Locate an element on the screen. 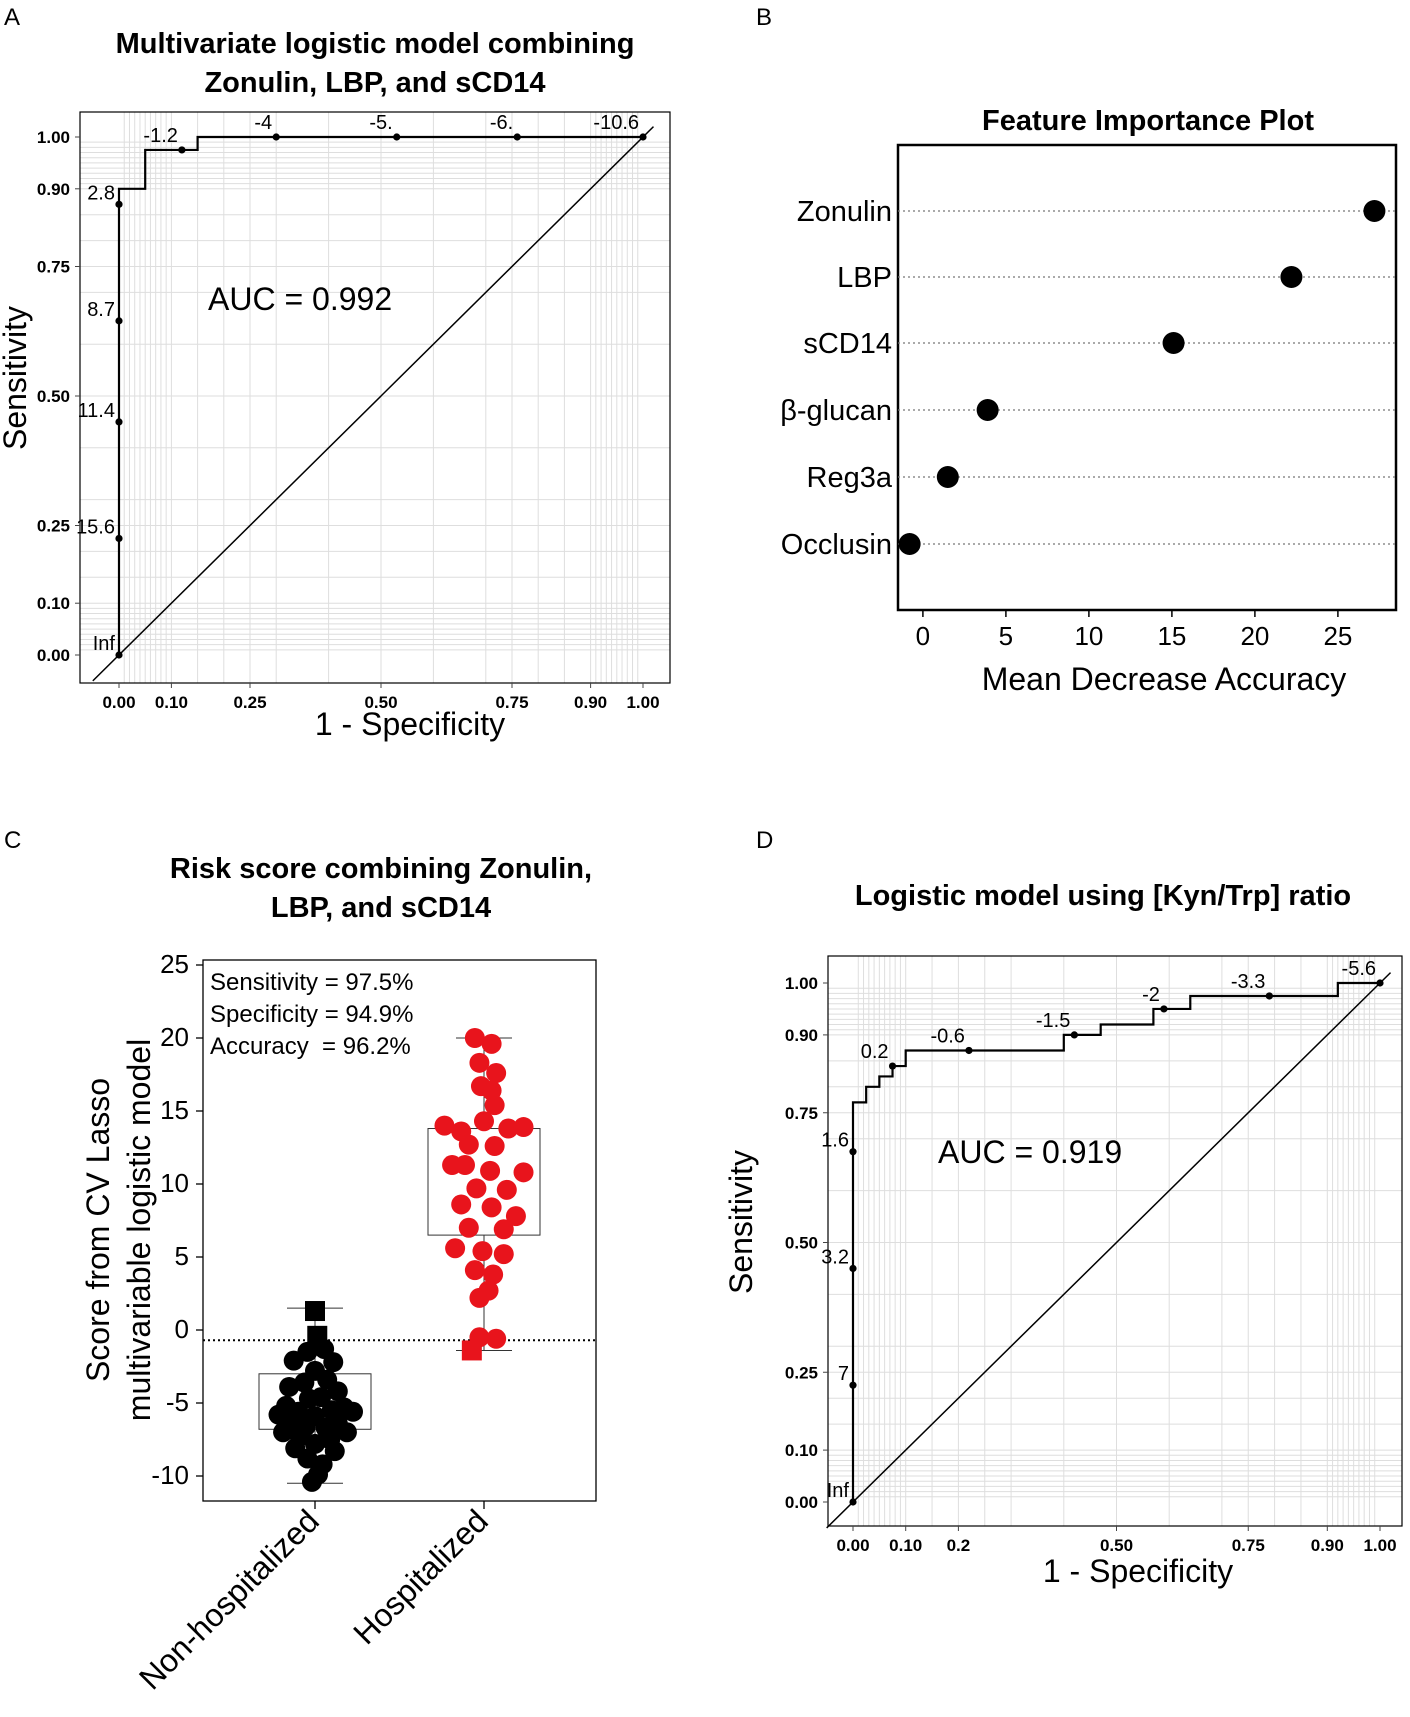  feature-label: sCD14 is located at coordinates (847, 344).